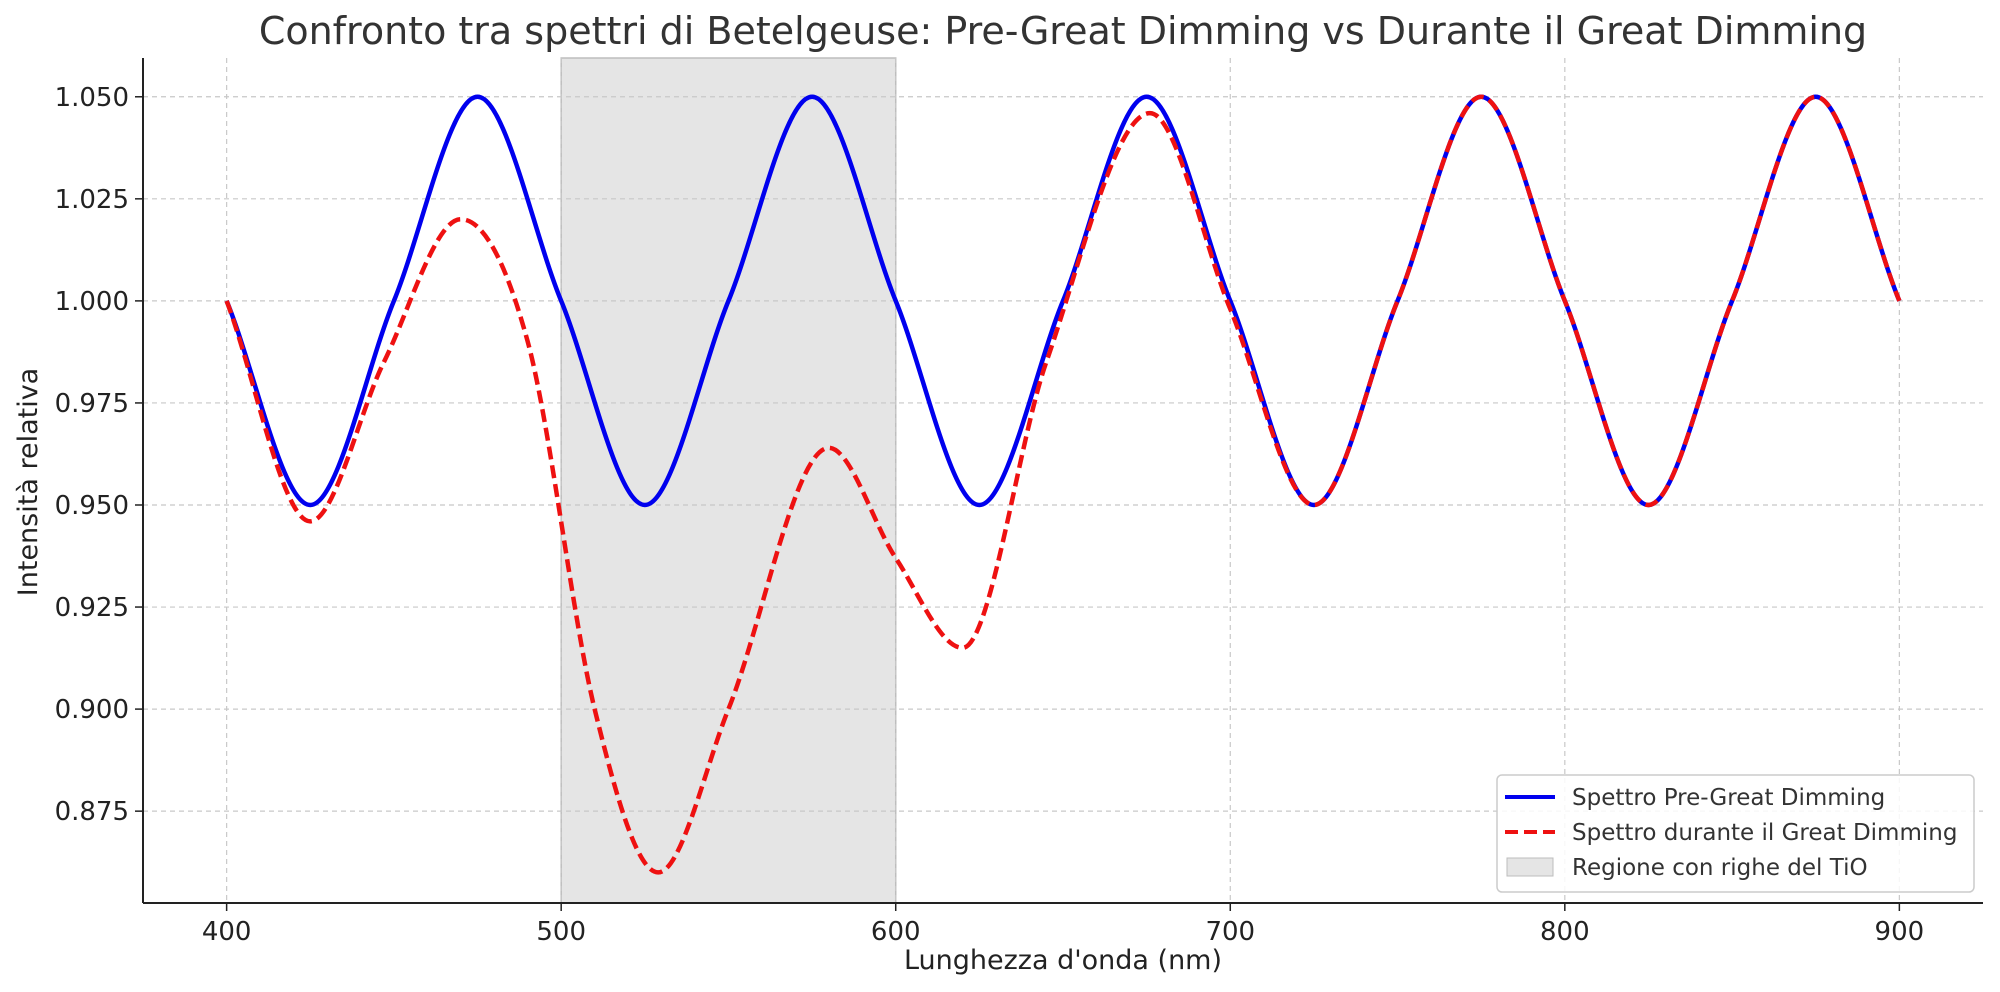 This screenshot has height=992, width=2000. I want to click on y-tick-label-0.875: 0.875, so click(92, 812).